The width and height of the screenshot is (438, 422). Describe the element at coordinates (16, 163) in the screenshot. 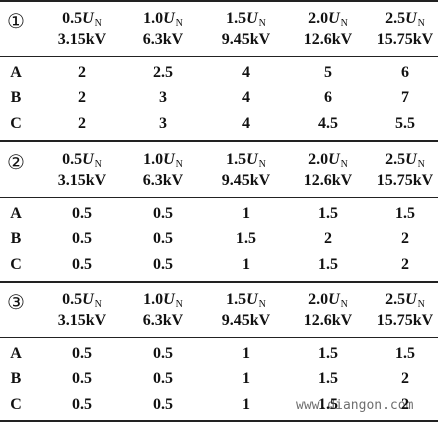

I see `section-marker: ②` at that location.